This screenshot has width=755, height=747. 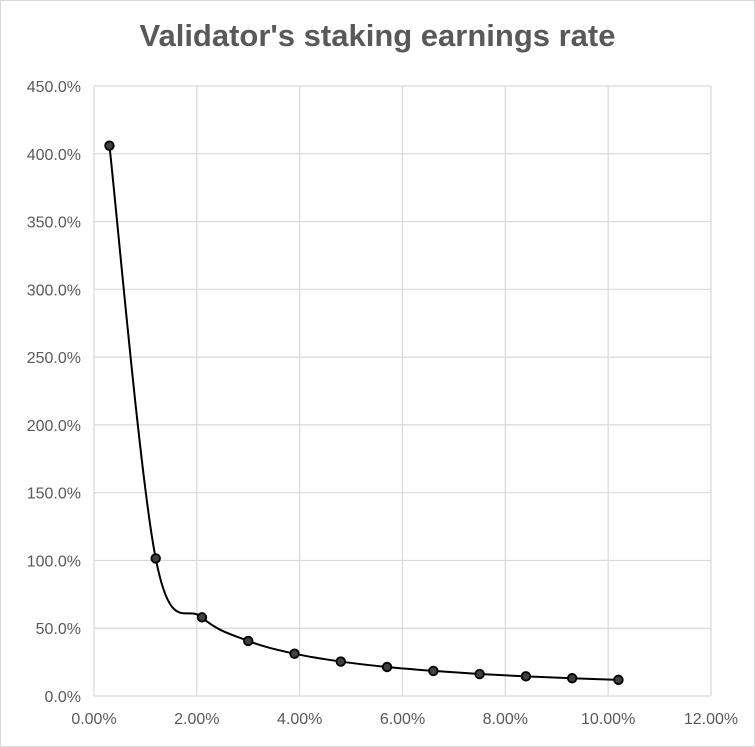 I want to click on x-tick-label: 10.00%, so click(x=608, y=719).